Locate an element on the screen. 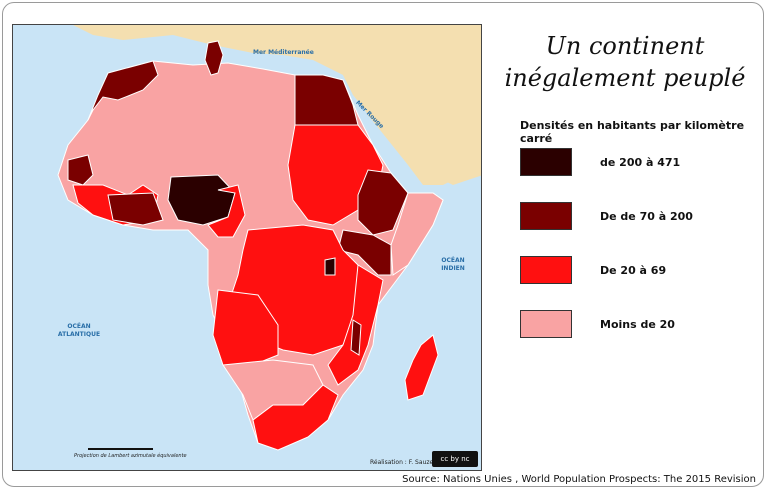 The image size is (768, 491). country-ghana-region is located at coordinates (135, 209).